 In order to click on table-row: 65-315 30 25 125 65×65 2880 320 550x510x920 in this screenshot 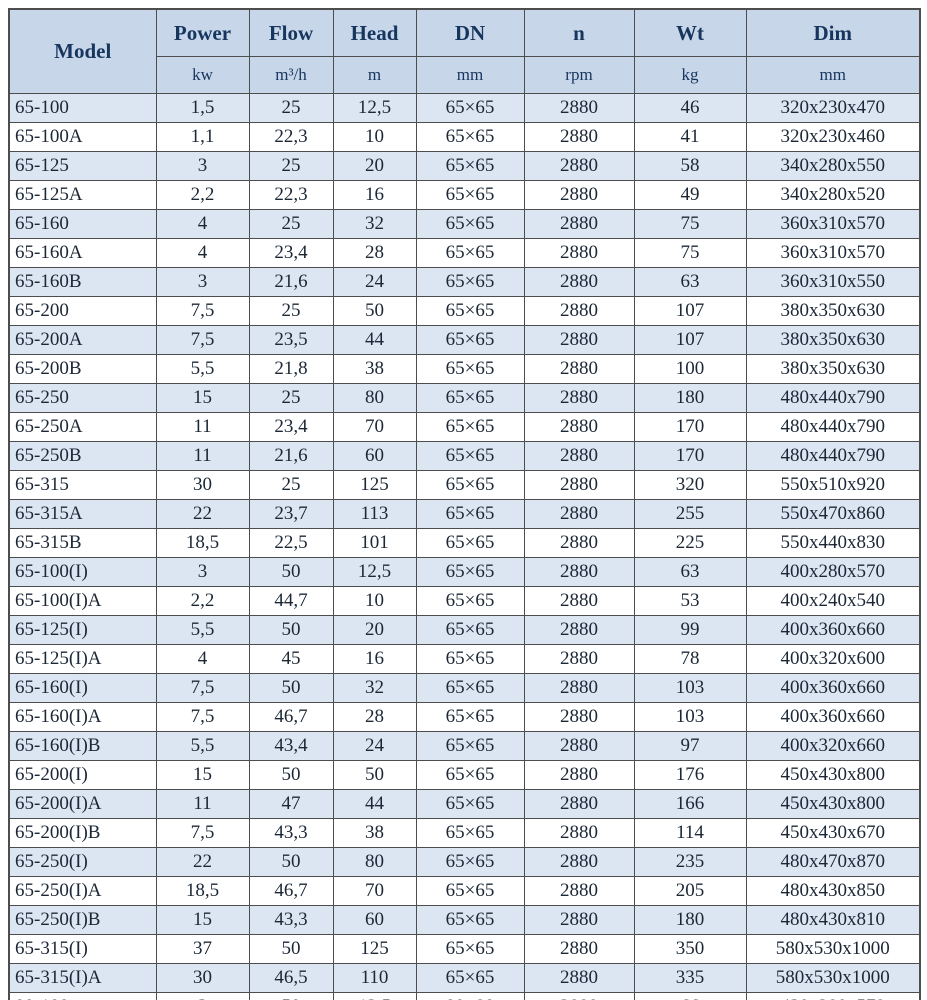, I will do `click(464, 485)`.